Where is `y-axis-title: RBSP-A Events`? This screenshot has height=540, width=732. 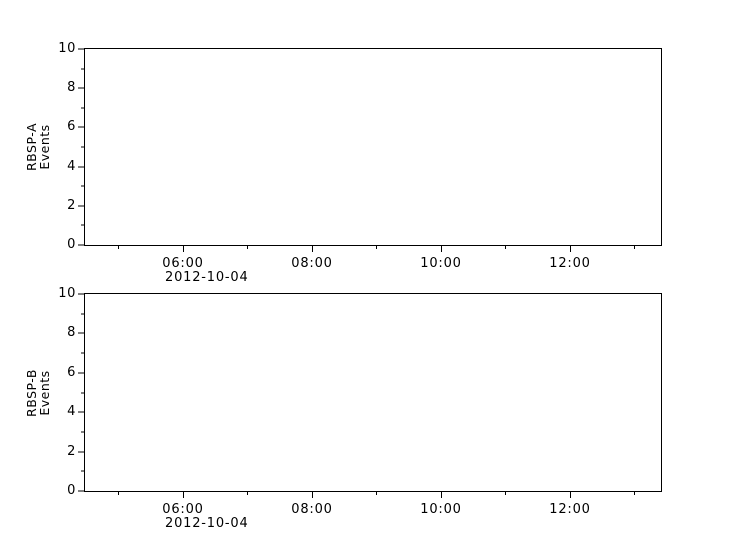
y-axis-title: RBSP-A Events is located at coordinates (38, 147).